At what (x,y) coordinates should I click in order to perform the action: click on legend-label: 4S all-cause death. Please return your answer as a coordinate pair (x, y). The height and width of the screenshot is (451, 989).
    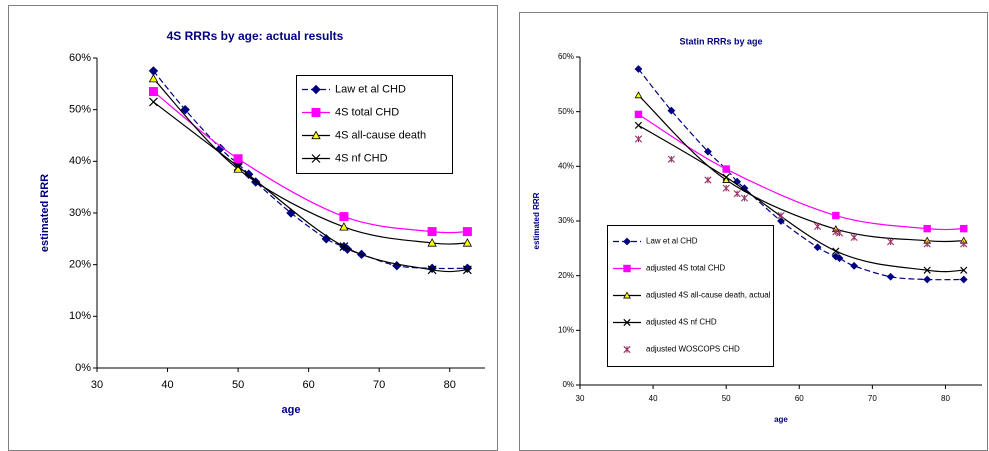
    Looking at the image, I should click on (380, 135).